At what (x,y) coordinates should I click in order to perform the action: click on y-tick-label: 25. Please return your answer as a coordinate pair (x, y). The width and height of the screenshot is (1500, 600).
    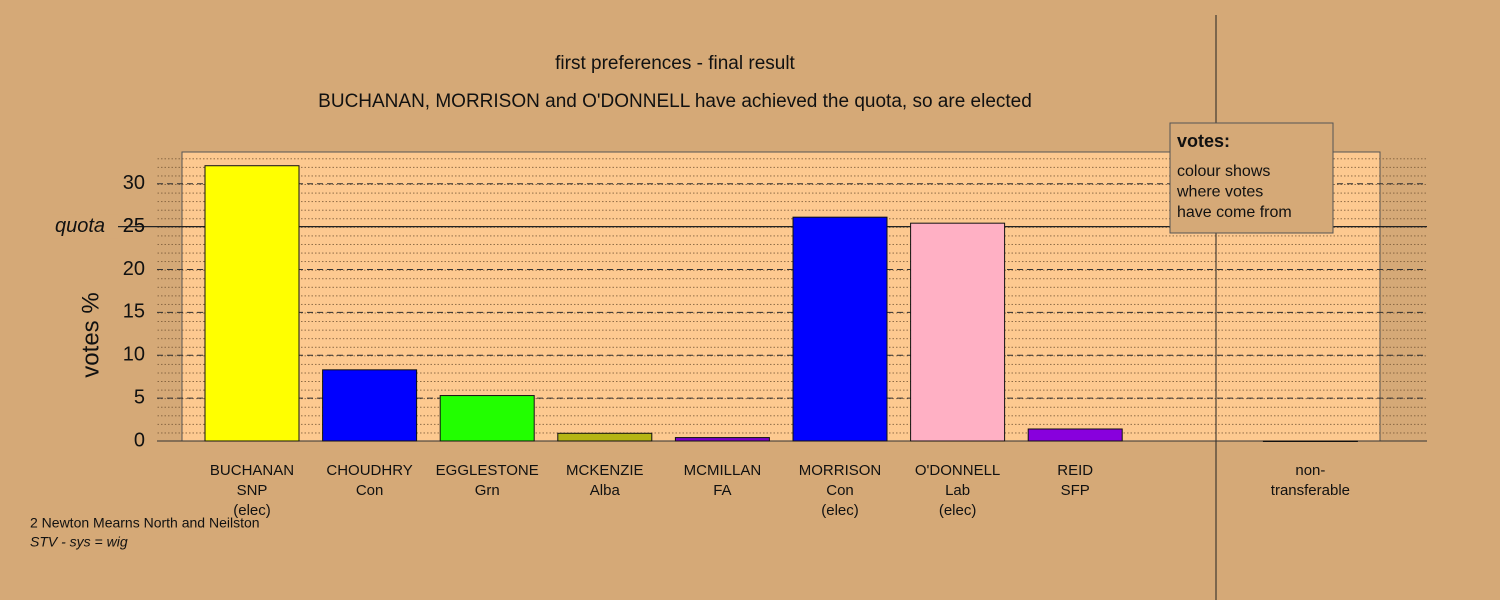
    Looking at the image, I should click on (134, 226).